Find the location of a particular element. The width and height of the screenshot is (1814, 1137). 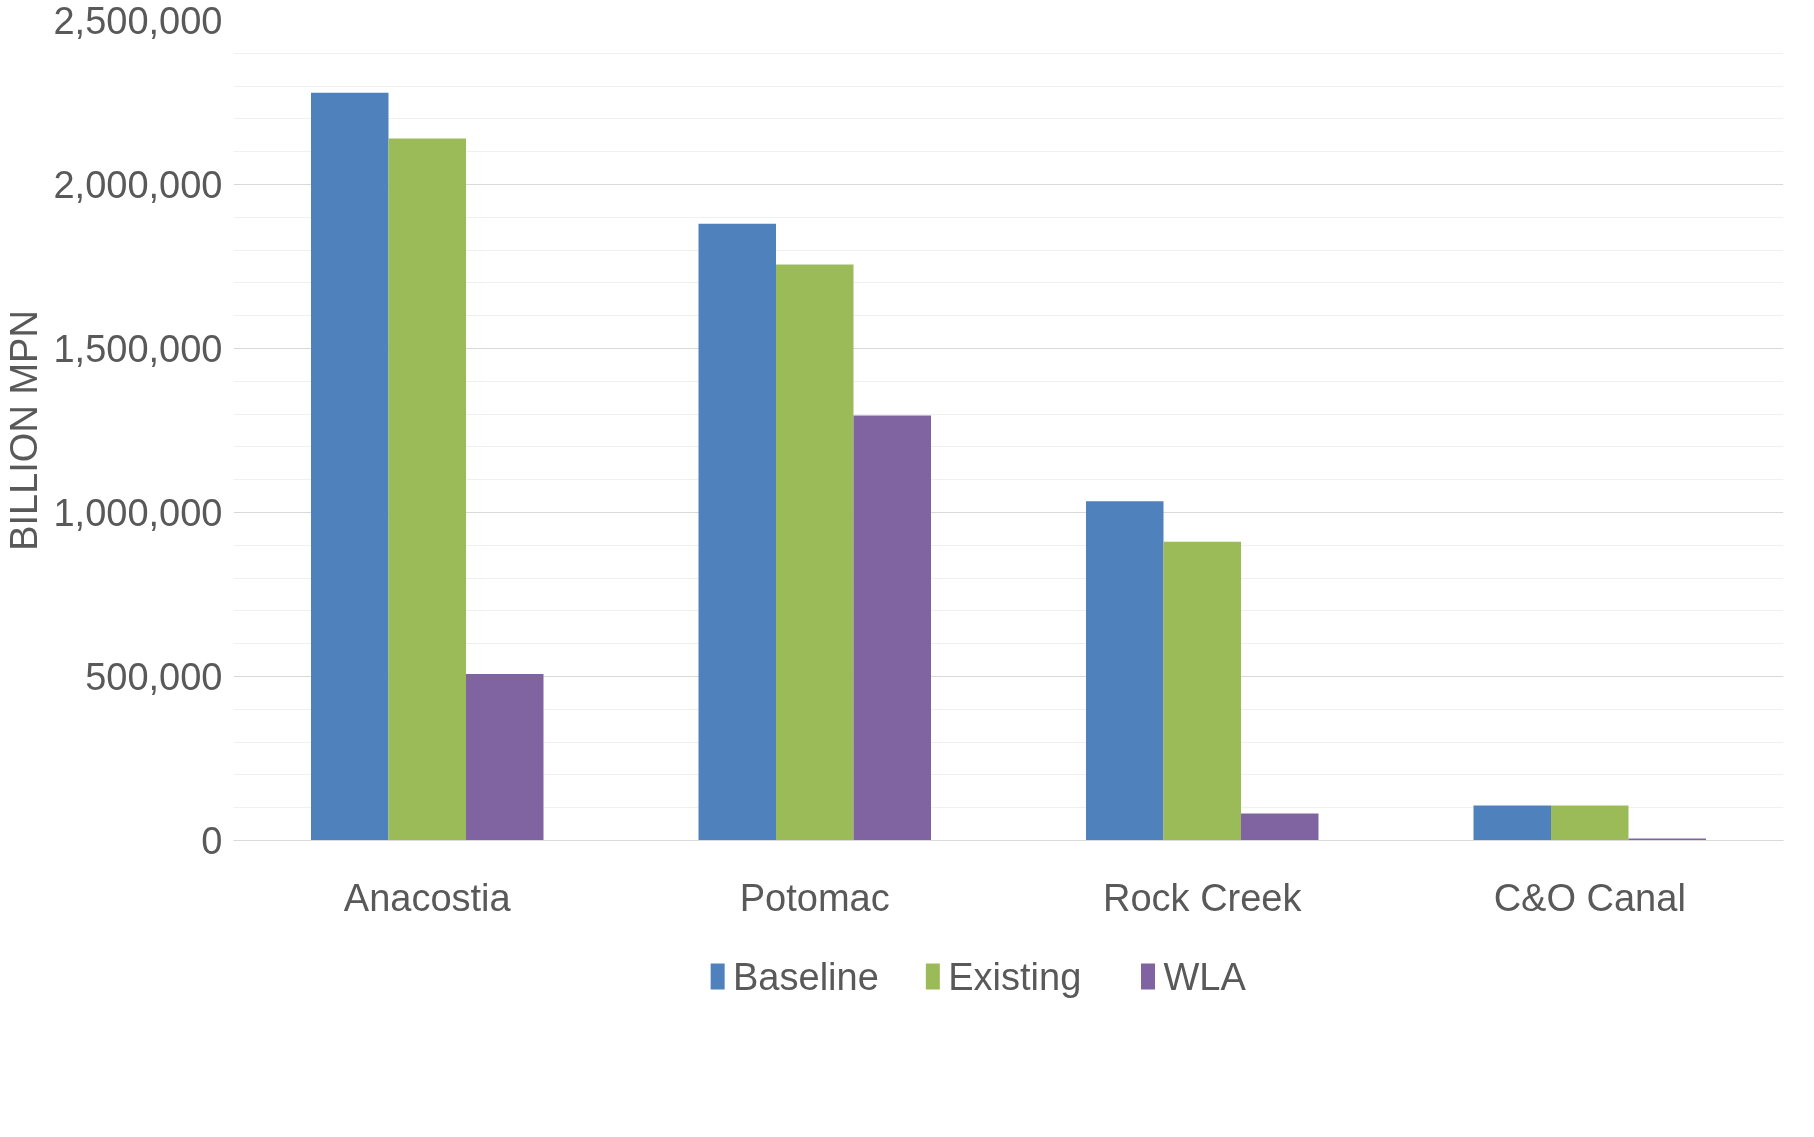

x-tick-label: Anacostia is located at coordinates (427, 897).